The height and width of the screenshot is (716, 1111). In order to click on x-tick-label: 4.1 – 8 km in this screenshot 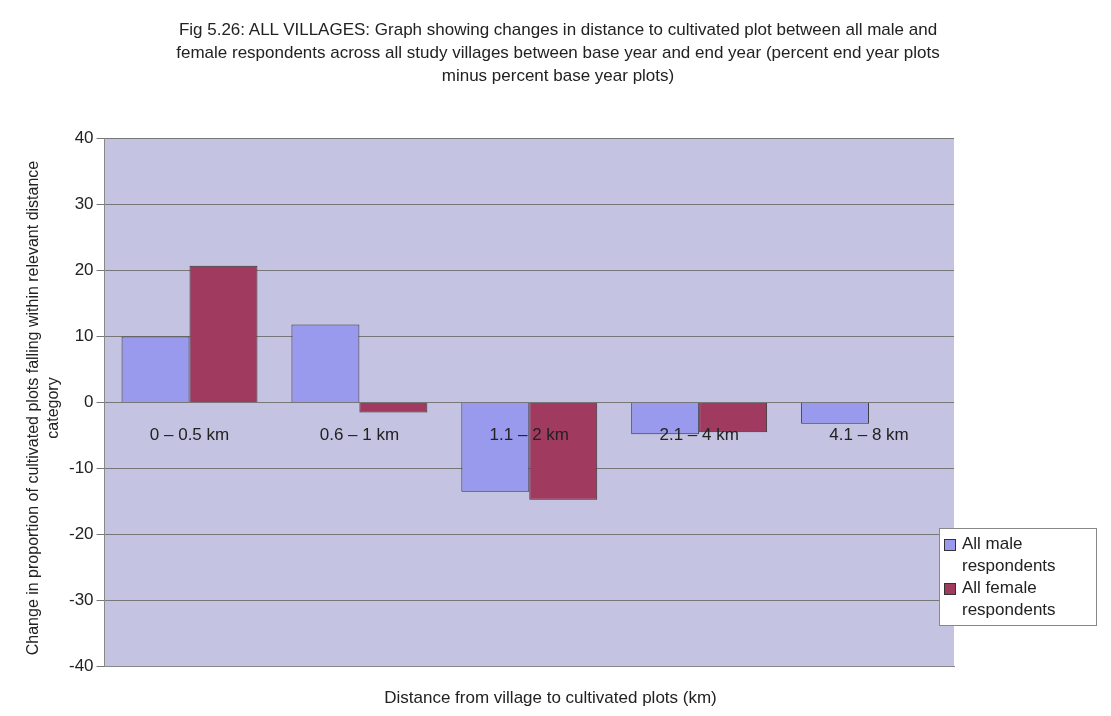, I will do `click(869, 434)`.